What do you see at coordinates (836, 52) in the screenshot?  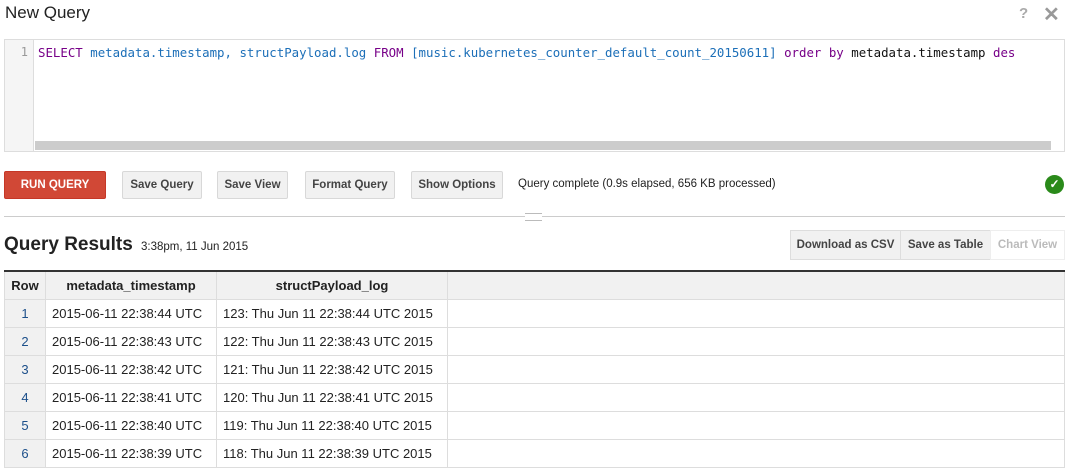 I see `code-token: by` at bounding box center [836, 52].